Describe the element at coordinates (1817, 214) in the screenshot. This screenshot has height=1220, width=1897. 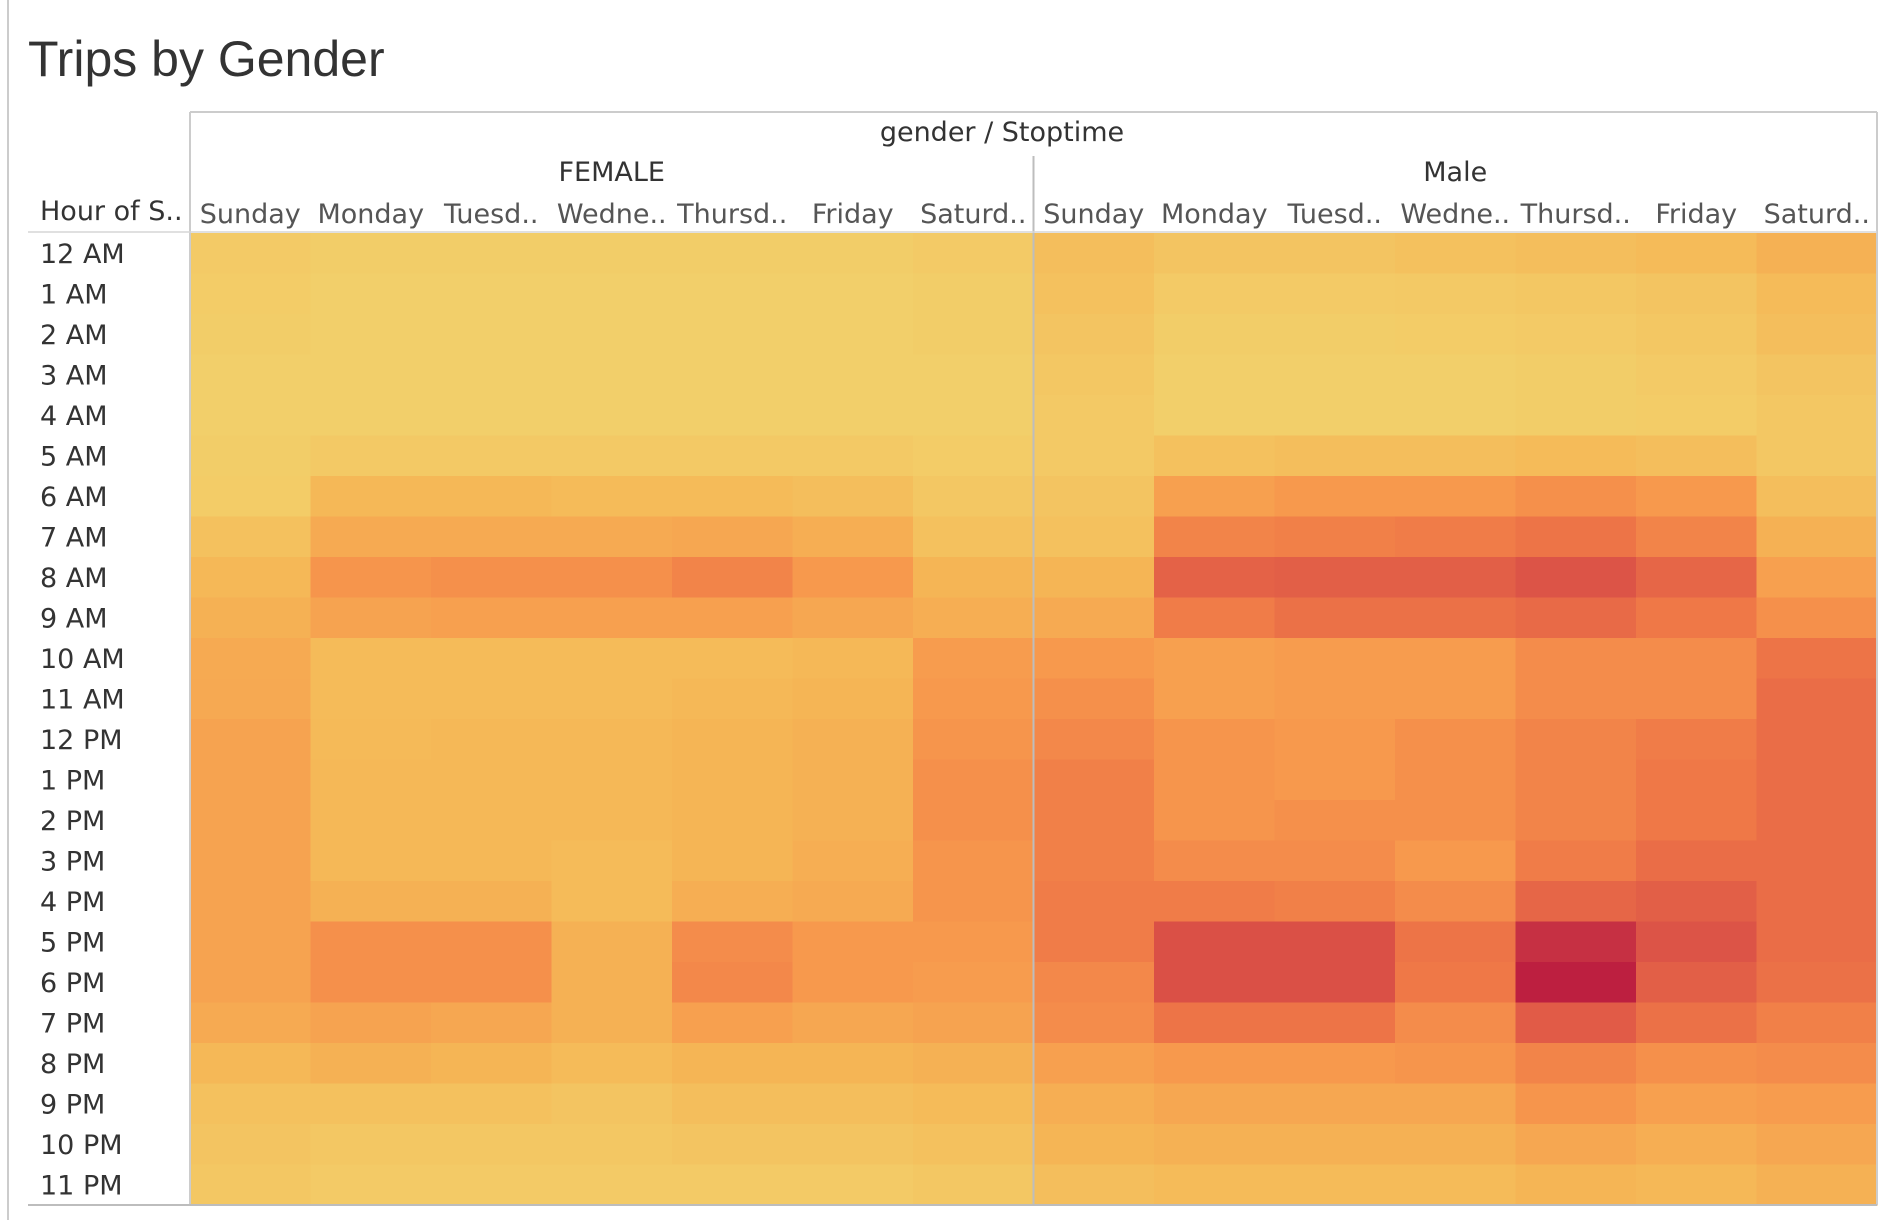
I see `day-label: Saturd..` at that location.